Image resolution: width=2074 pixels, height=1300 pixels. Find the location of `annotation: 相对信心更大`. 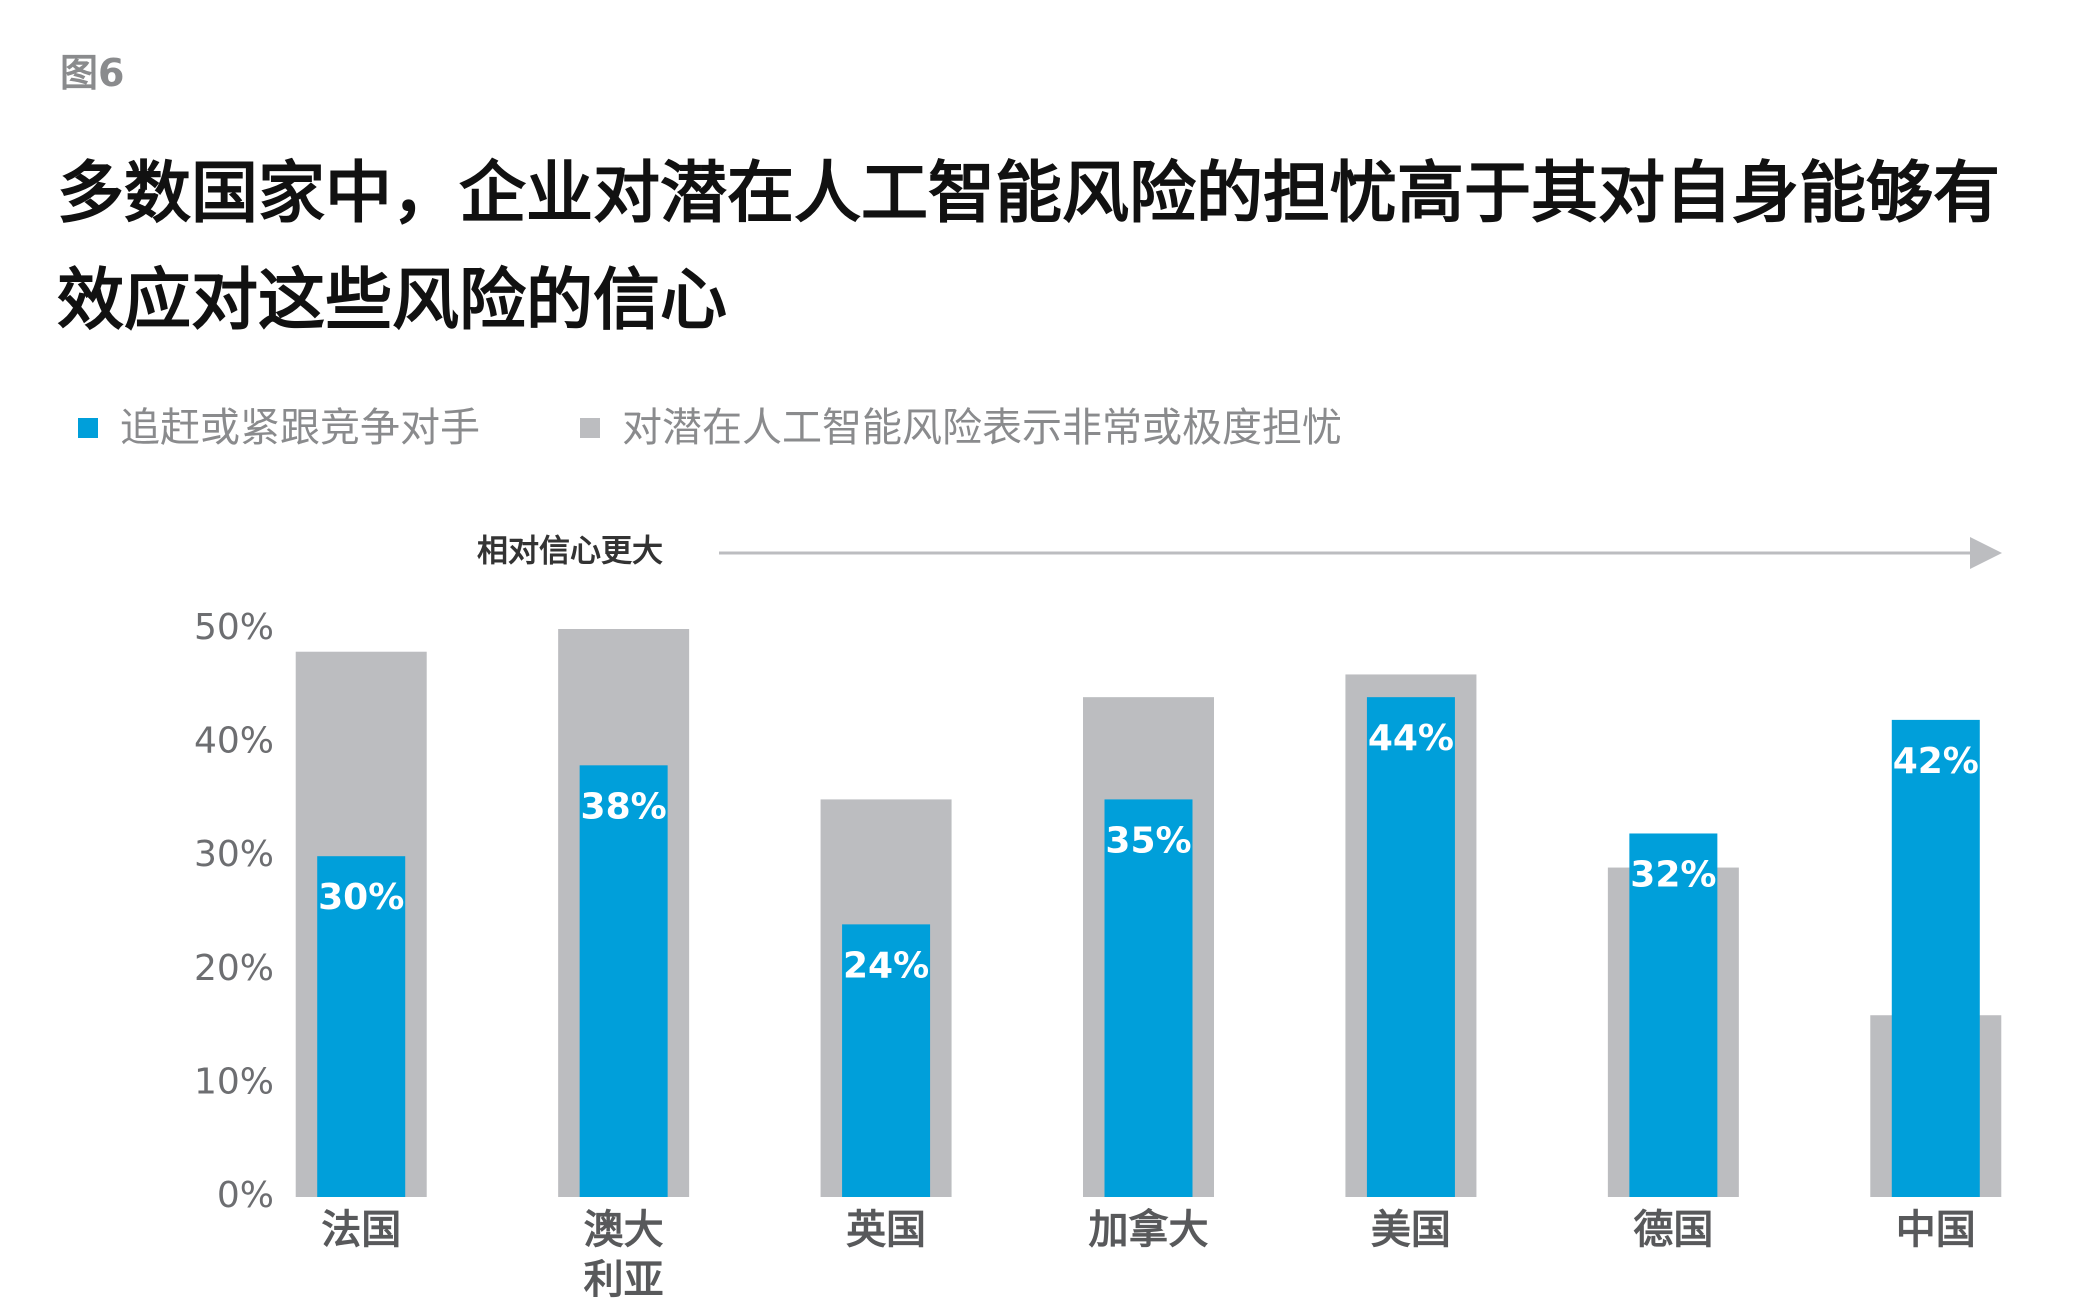

annotation: 相对信心更大 is located at coordinates (570, 552).